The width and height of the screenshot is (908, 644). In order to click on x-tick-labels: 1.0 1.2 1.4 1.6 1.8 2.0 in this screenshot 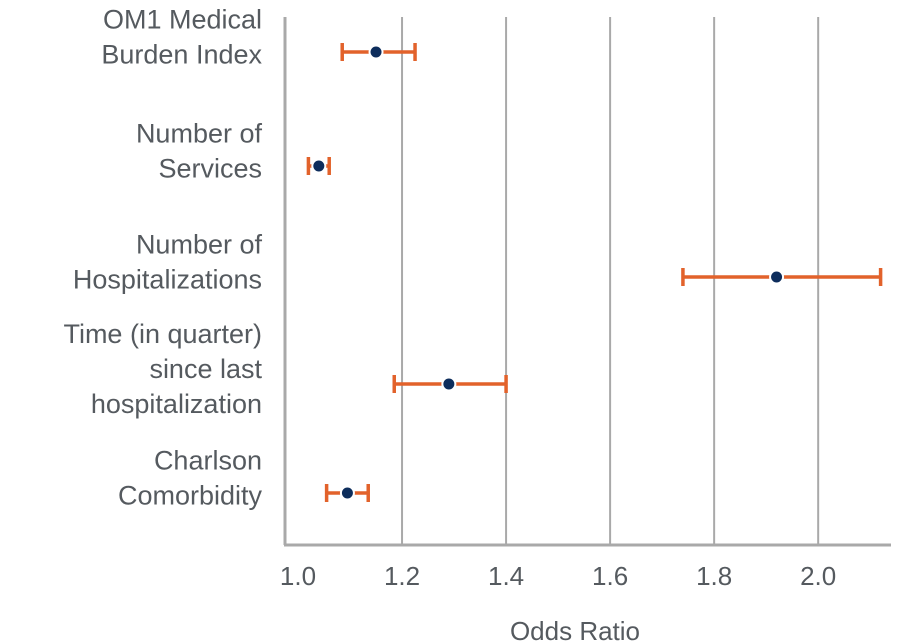, I will do `click(558, 576)`.